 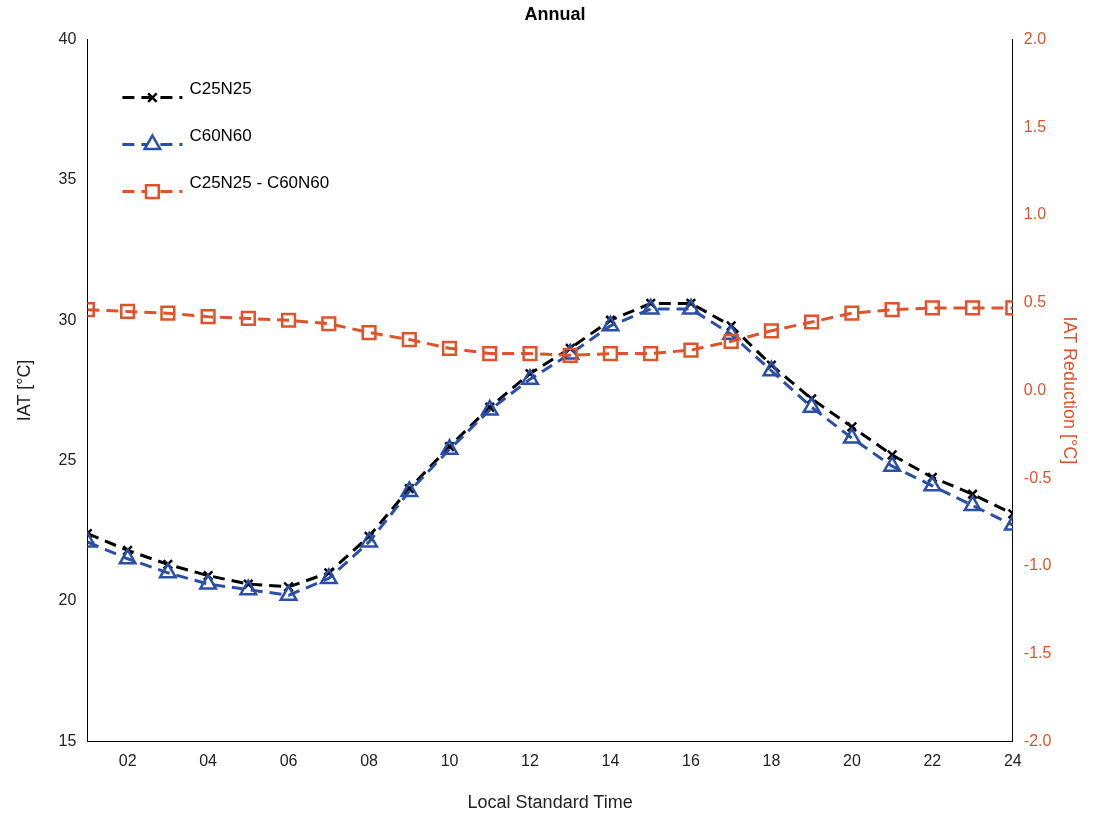 What do you see at coordinates (932, 761) in the screenshot?
I see `x-tick-label: 22` at bounding box center [932, 761].